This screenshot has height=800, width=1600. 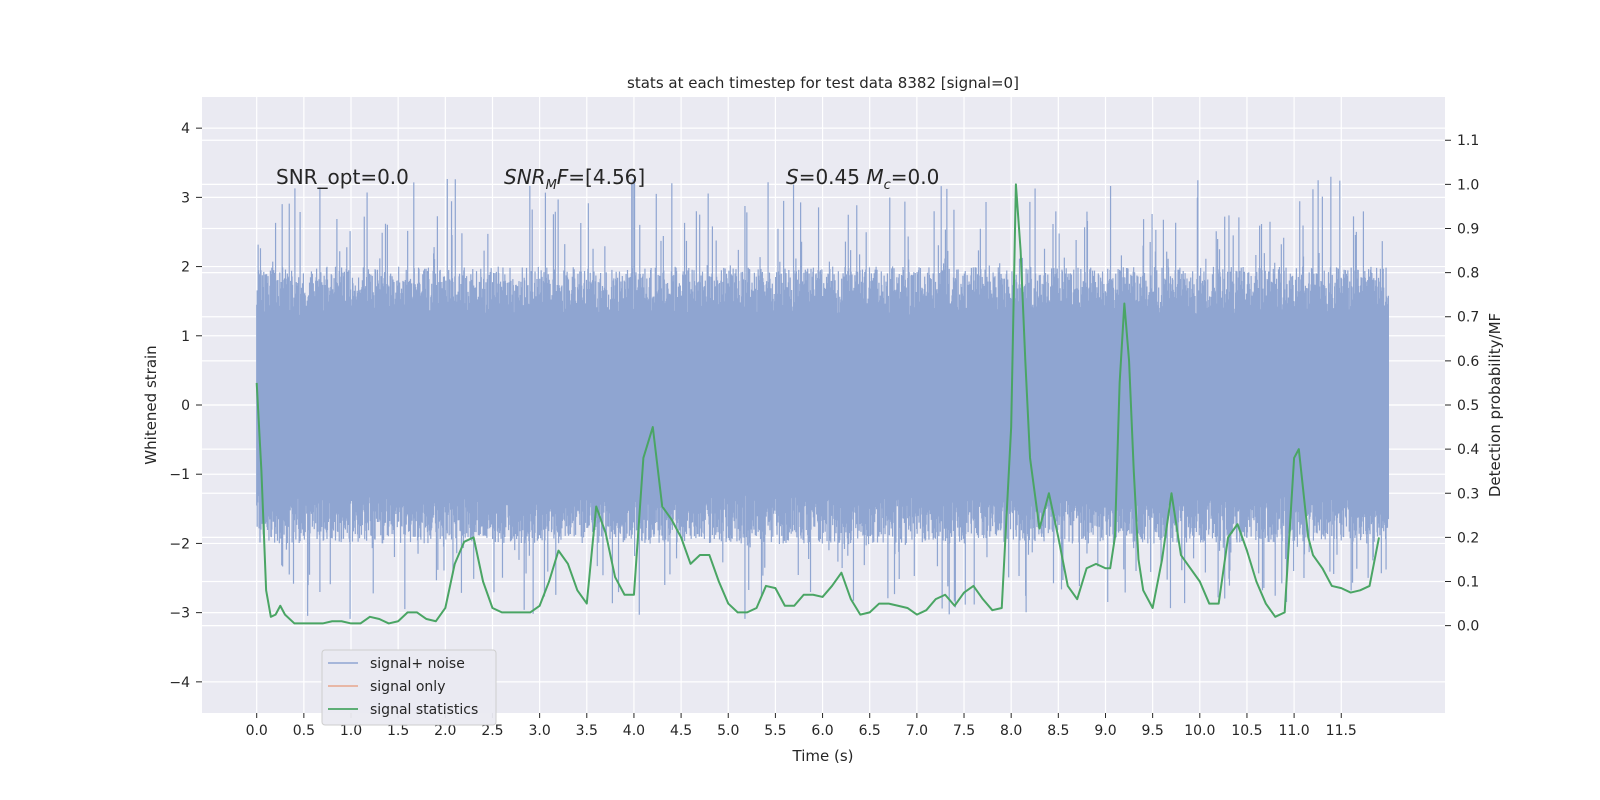 What do you see at coordinates (1011, 731) in the screenshot?
I see `x-tick-label: 8.0` at bounding box center [1011, 731].